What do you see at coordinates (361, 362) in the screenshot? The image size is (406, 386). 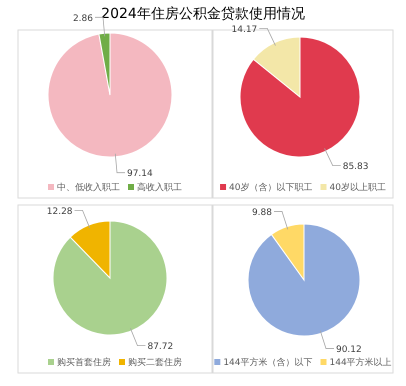 I see `legend-label: 144平方米以上` at bounding box center [361, 362].